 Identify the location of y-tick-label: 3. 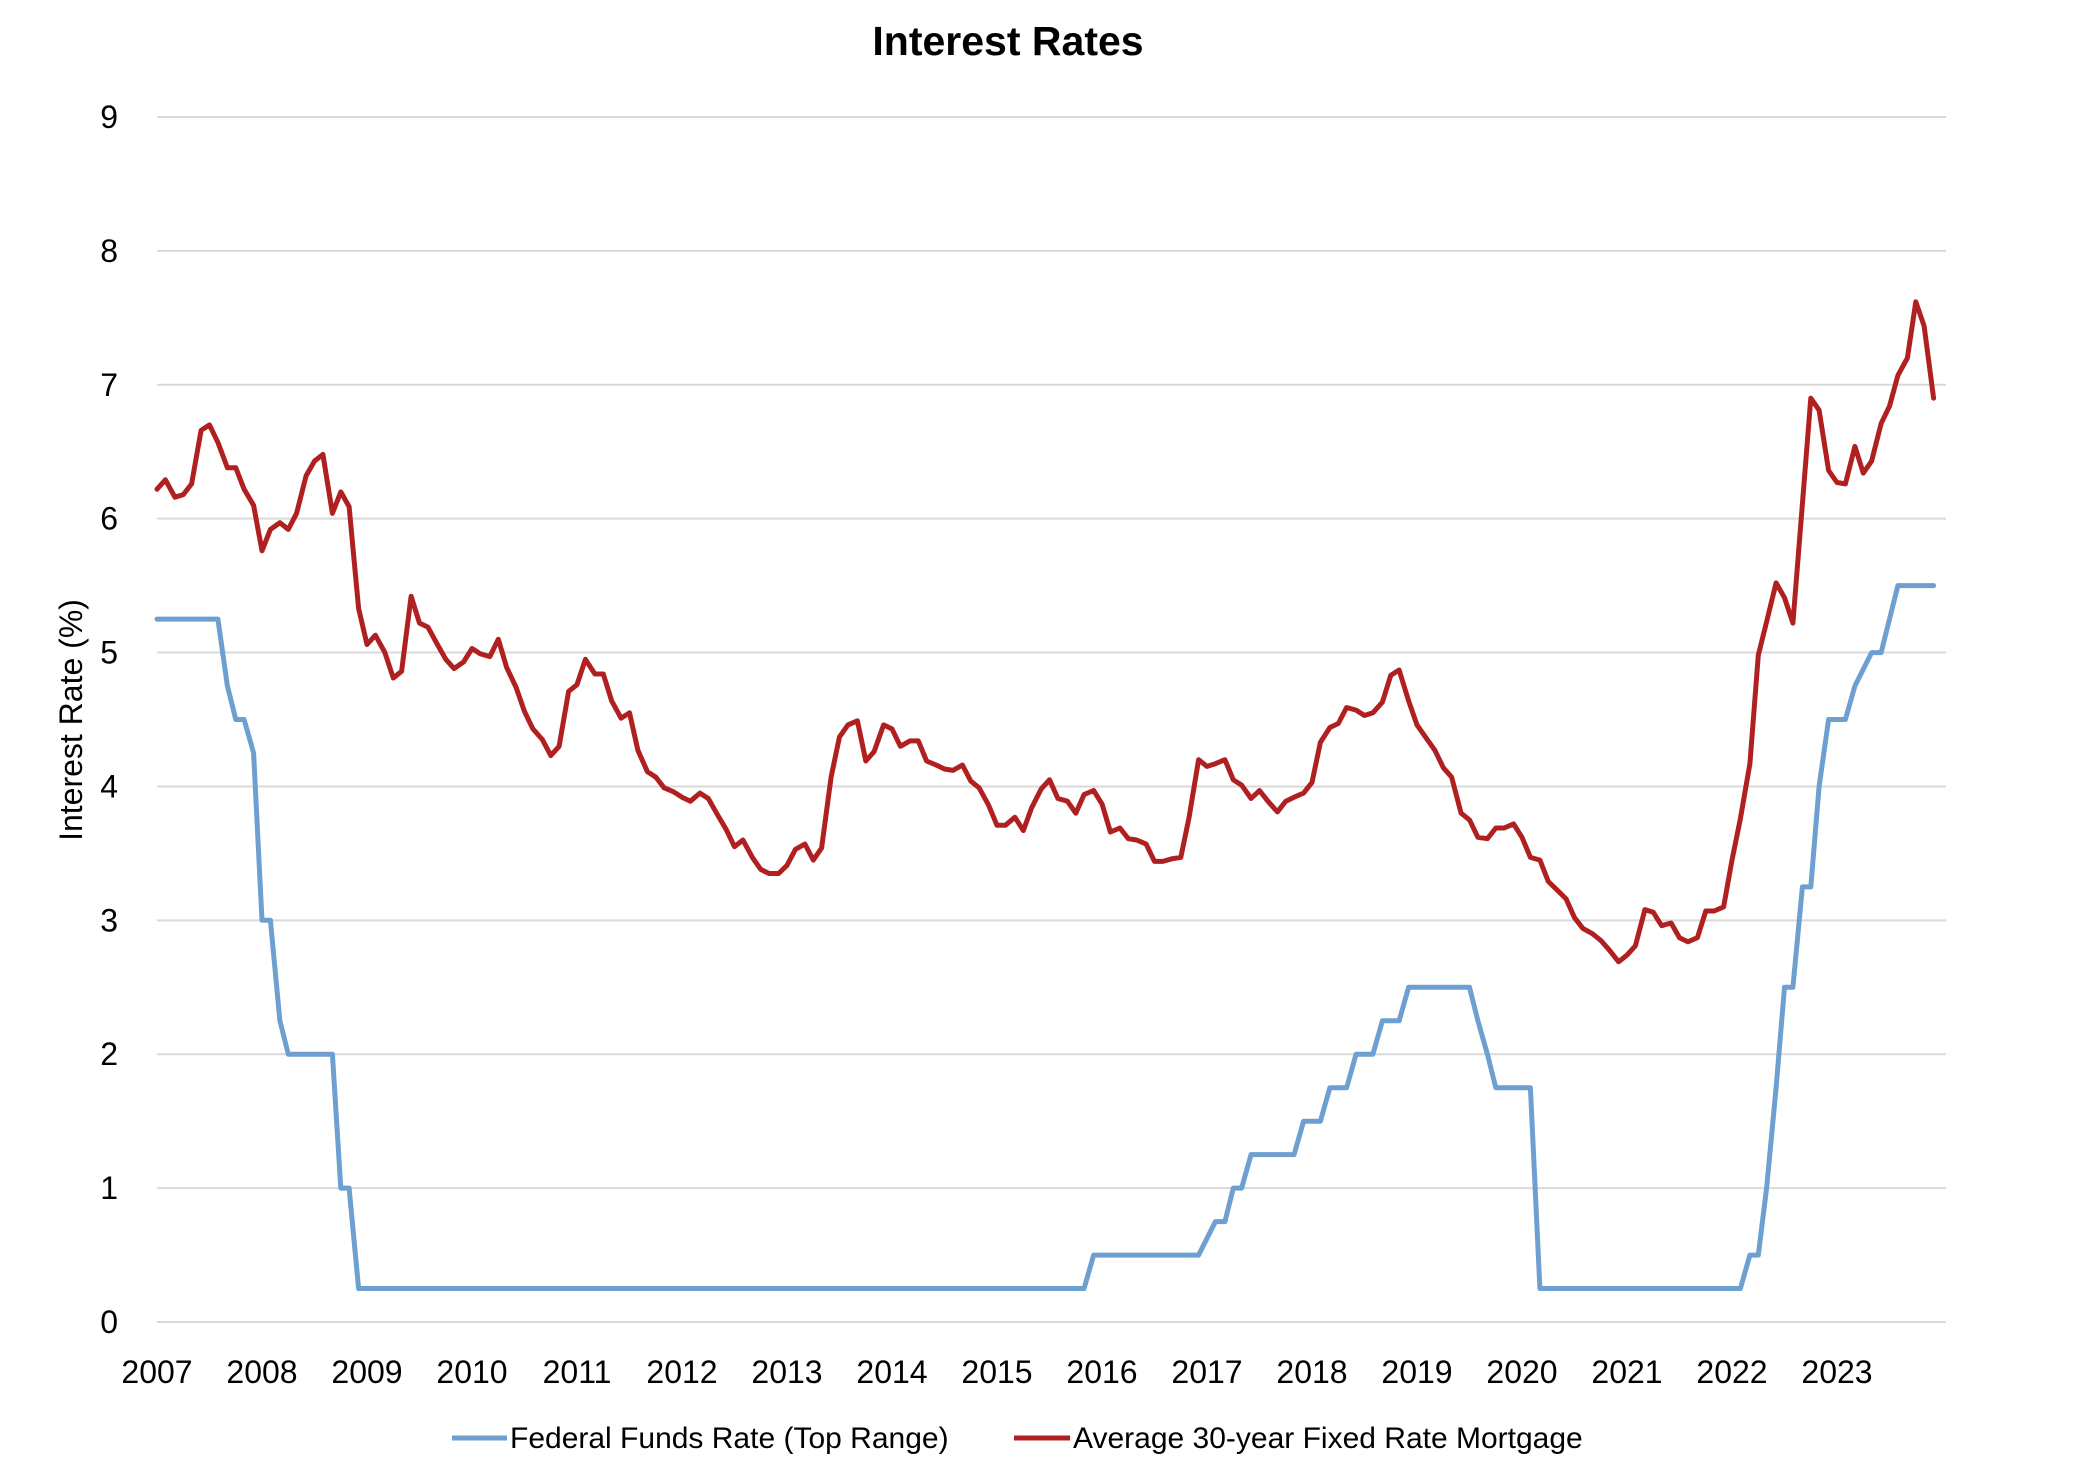
(109, 920).